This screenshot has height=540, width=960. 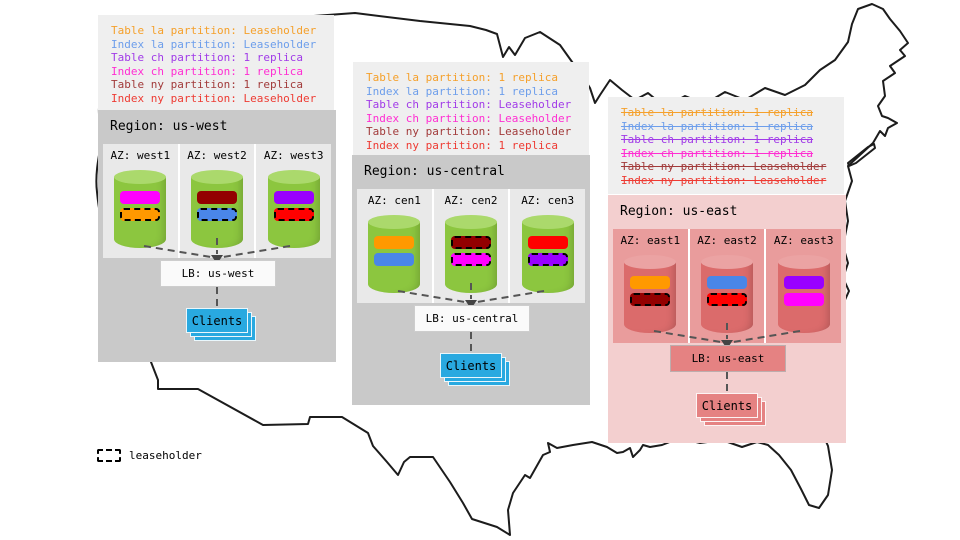 I want to click on az-label: AZ: east1, so click(x=650, y=240).